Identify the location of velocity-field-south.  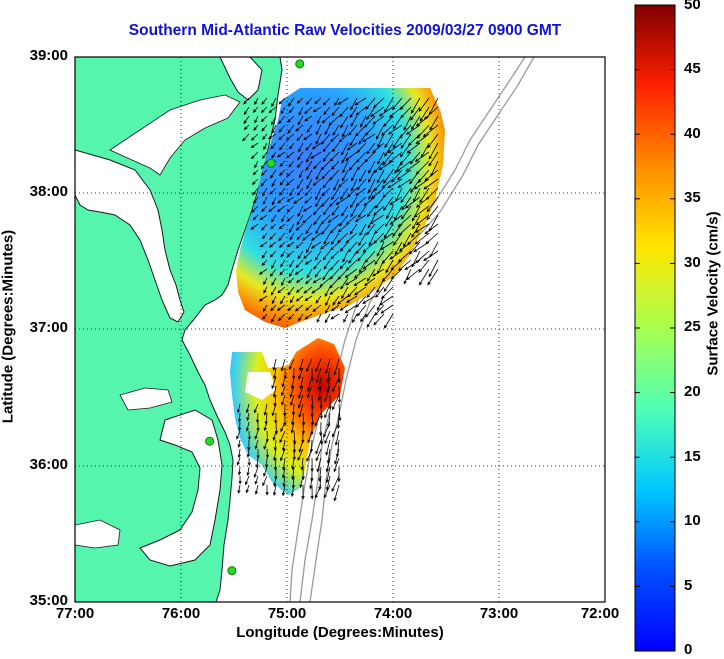
(287, 416).